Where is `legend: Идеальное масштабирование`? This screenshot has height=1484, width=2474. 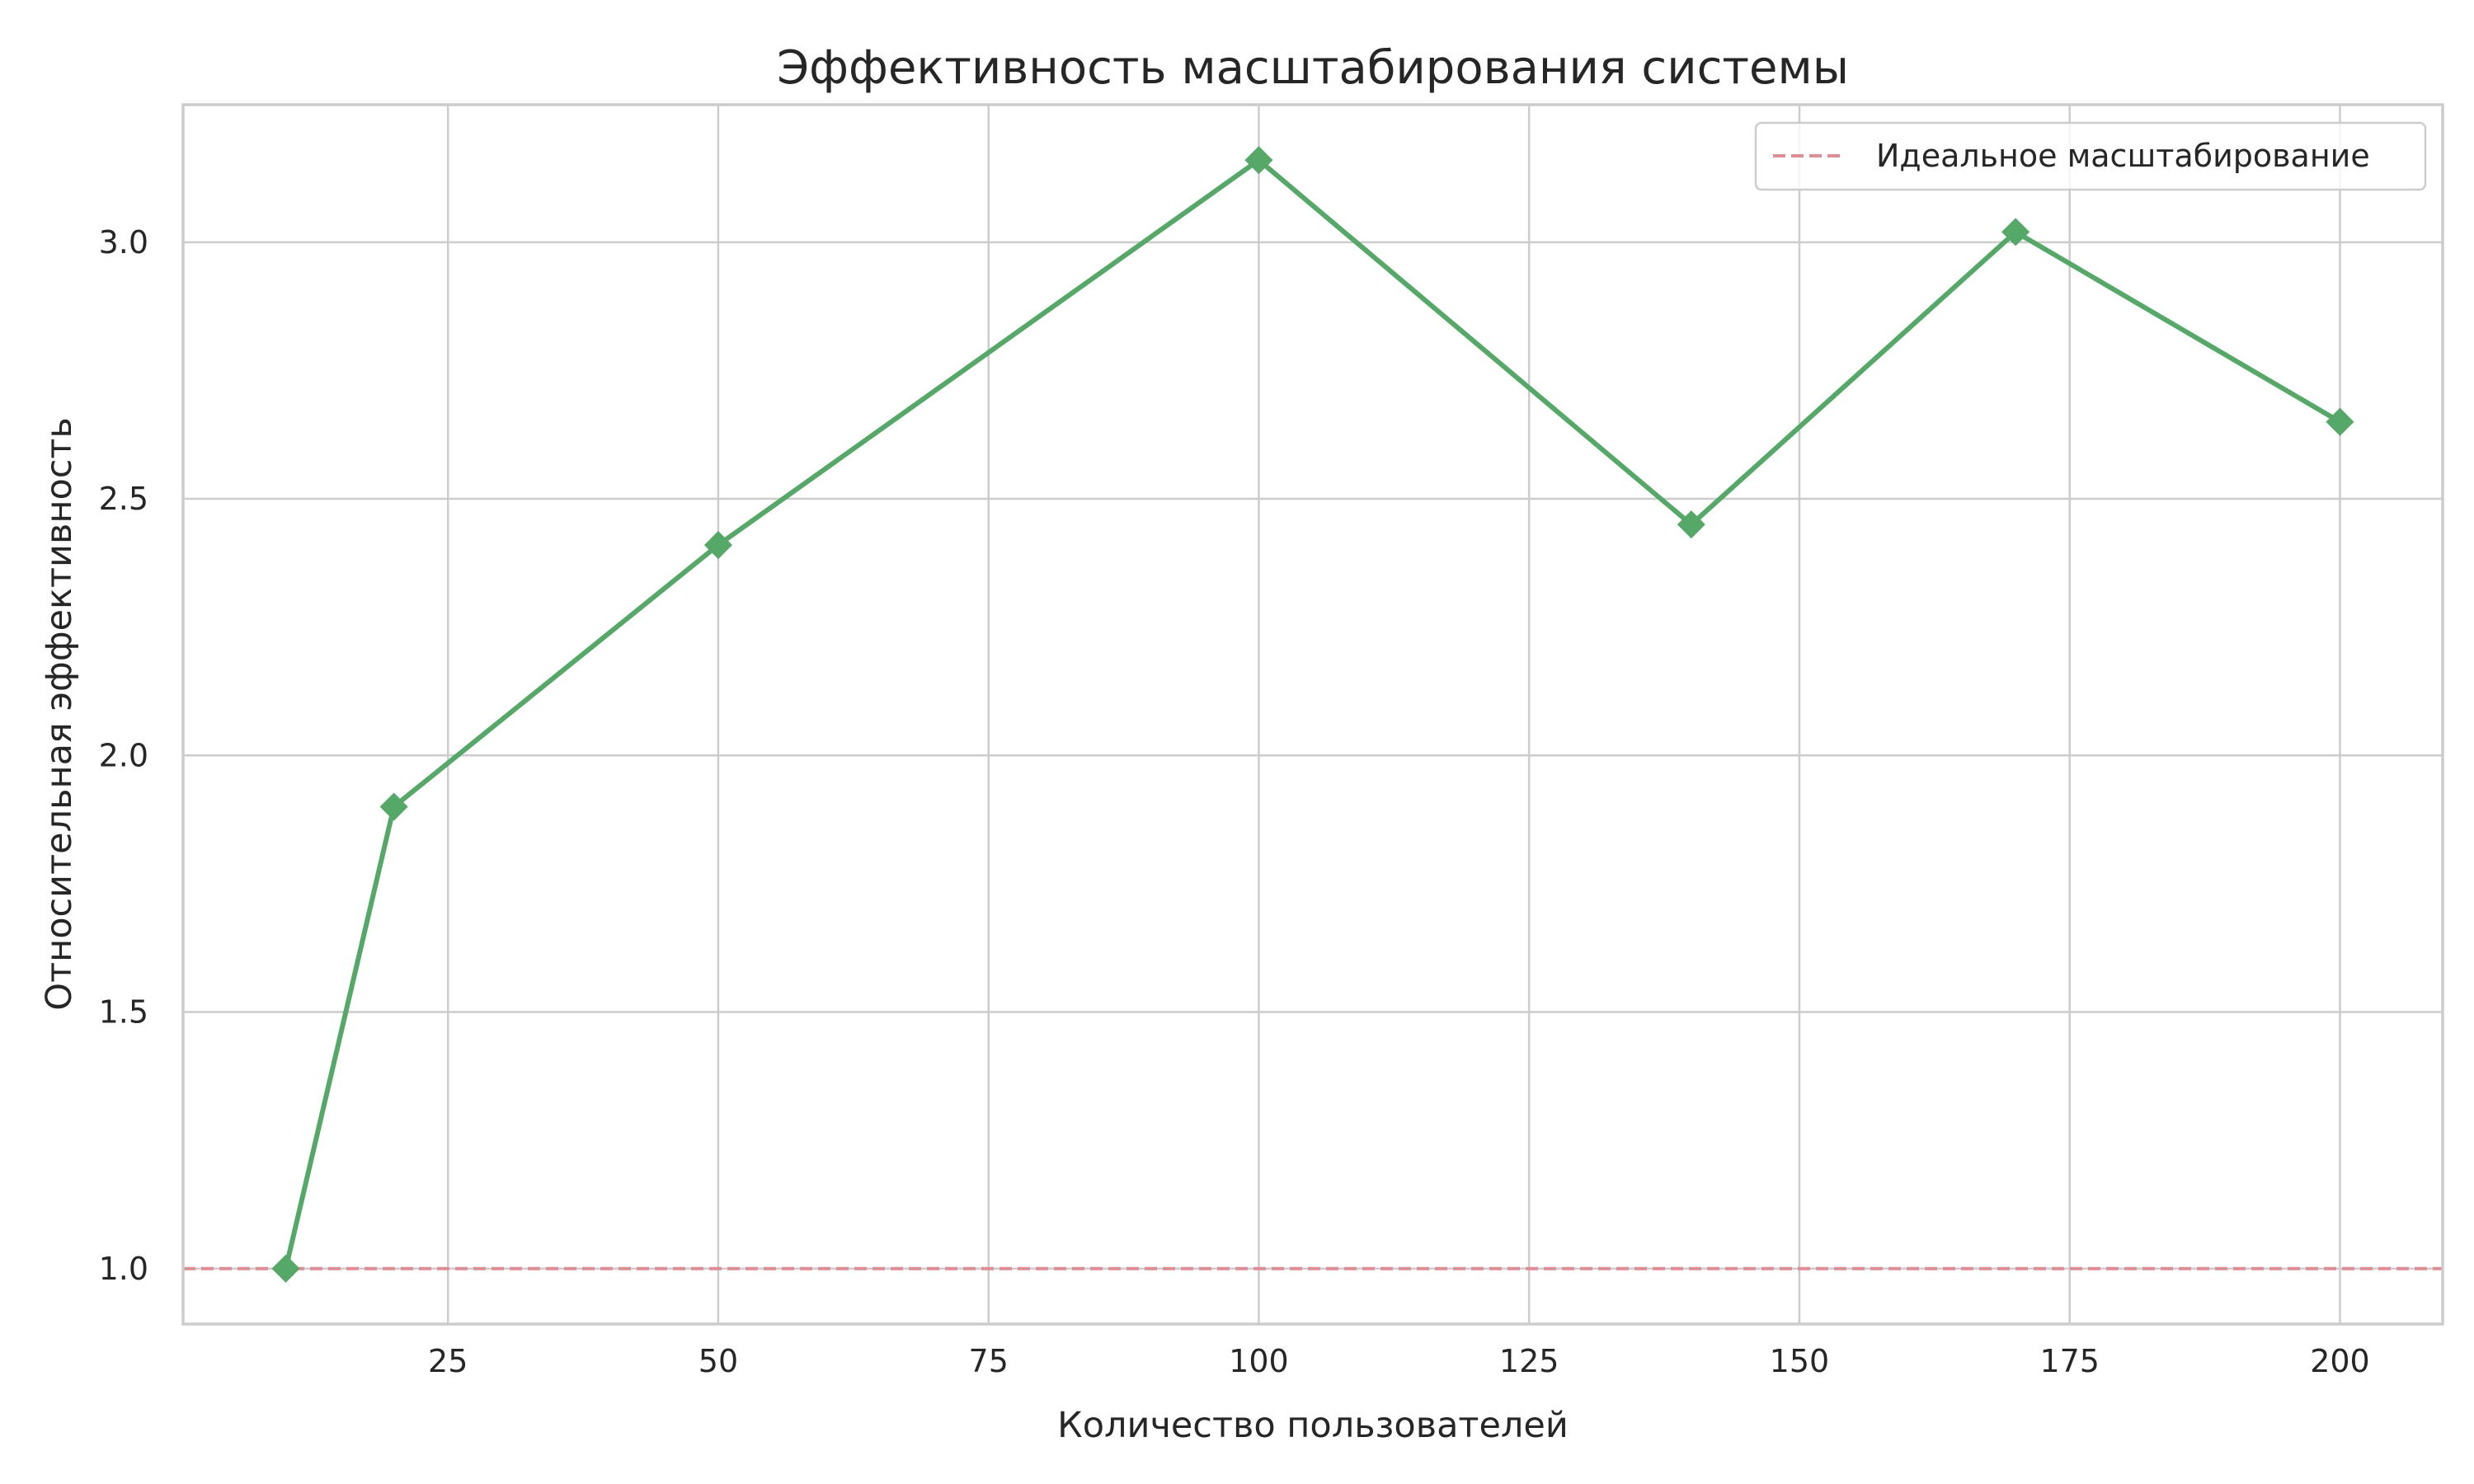 legend: Идеальное масштабирование is located at coordinates (2090, 156).